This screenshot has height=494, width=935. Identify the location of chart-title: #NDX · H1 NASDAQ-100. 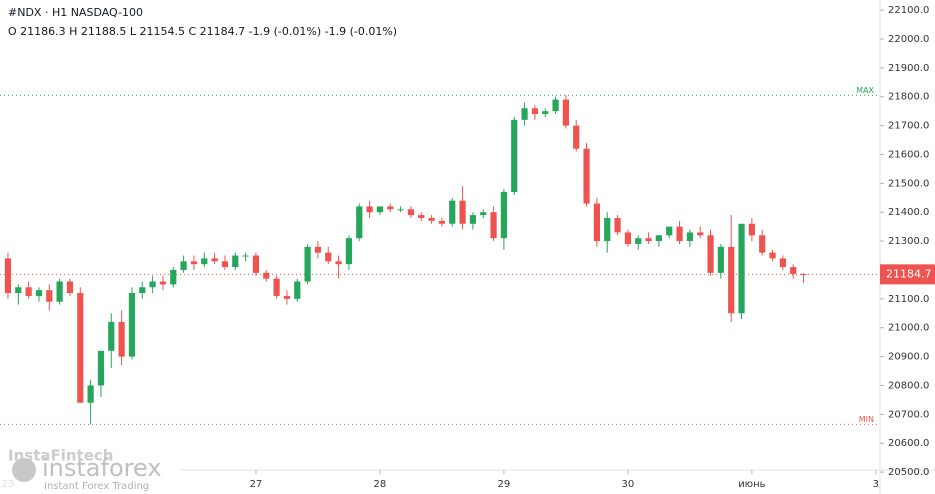
(75, 12).